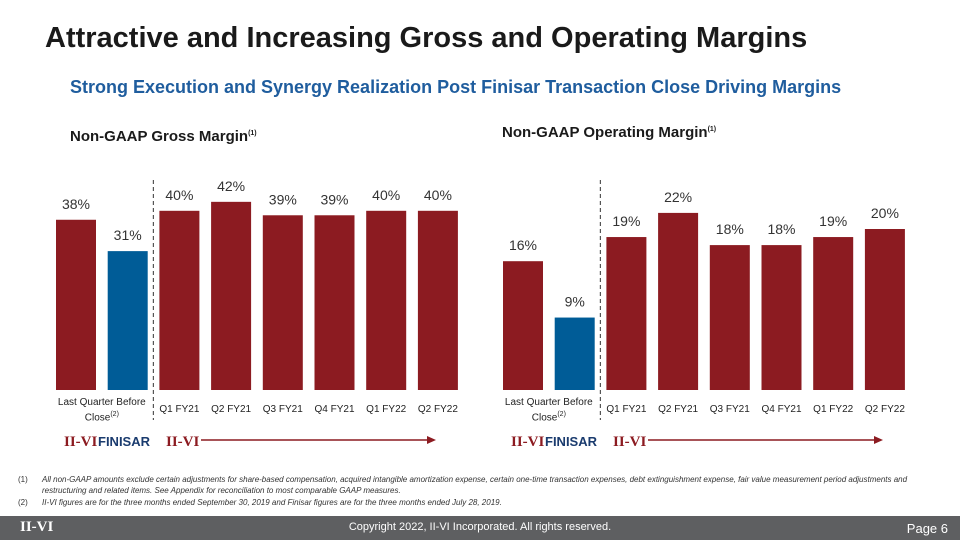 This screenshot has height=540, width=960. I want to click on chart-title: Non-GAAP Operating Margin(1), so click(609, 132).